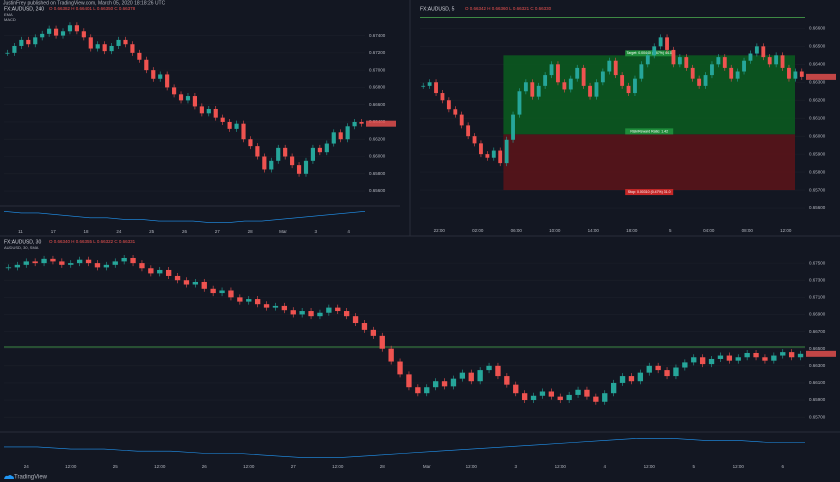 This screenshot has width=840, height=482. Describe the element at coordinates (817, 171) in the screenshot. I see `y-tick-label: 0.65800` at that location.